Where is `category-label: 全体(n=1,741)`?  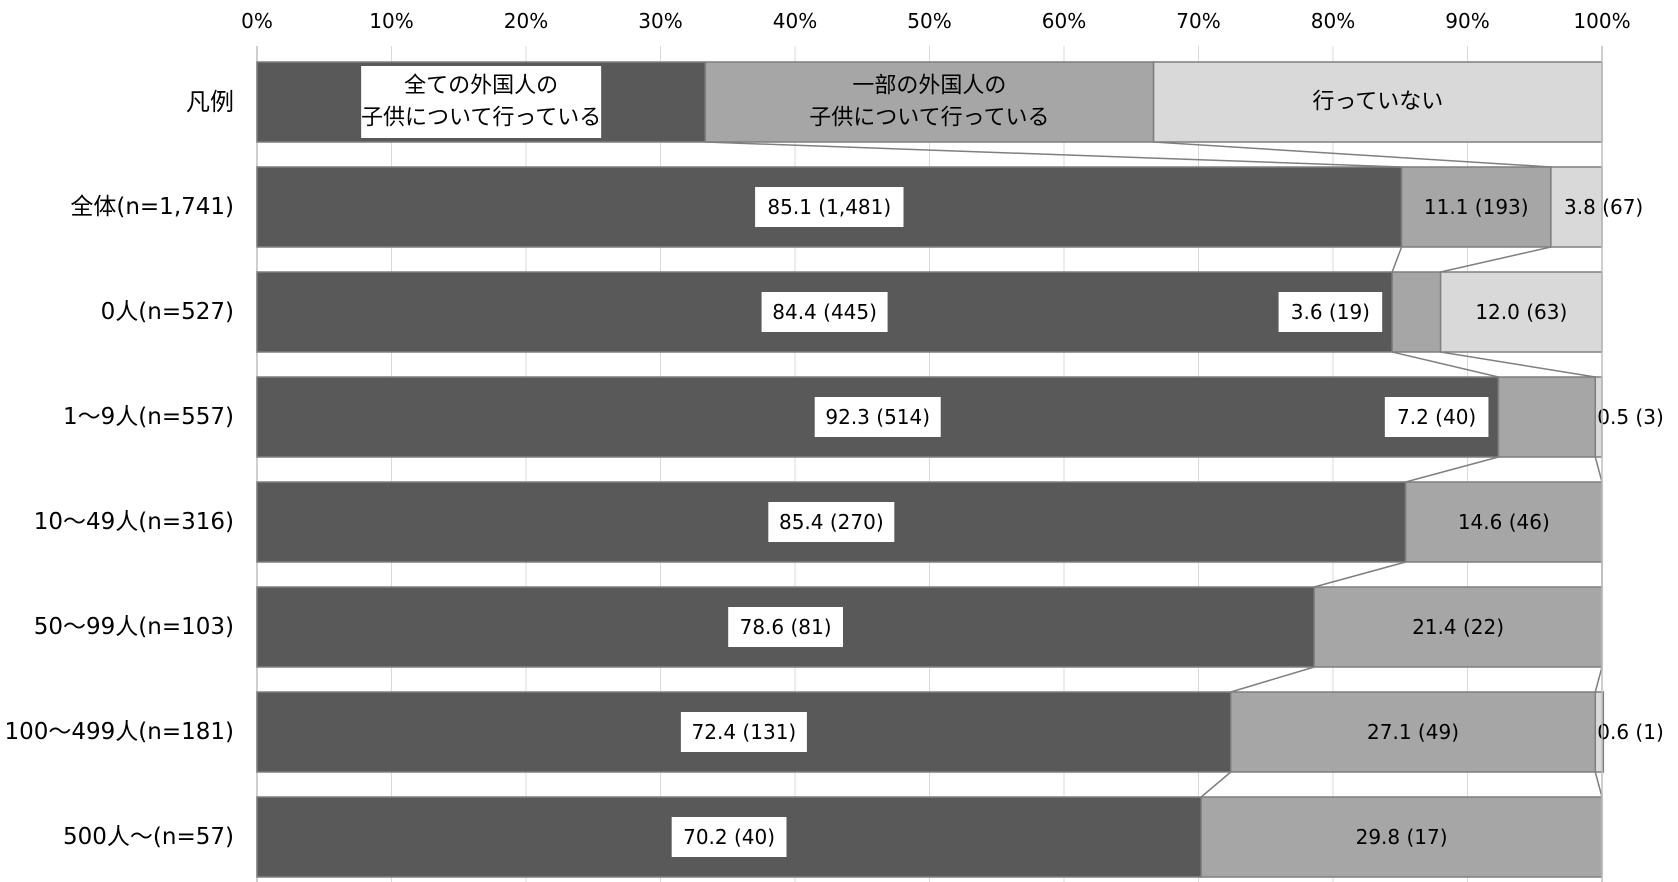
category-label: 全体(n=1,741) is located at coordinates (152, 207).